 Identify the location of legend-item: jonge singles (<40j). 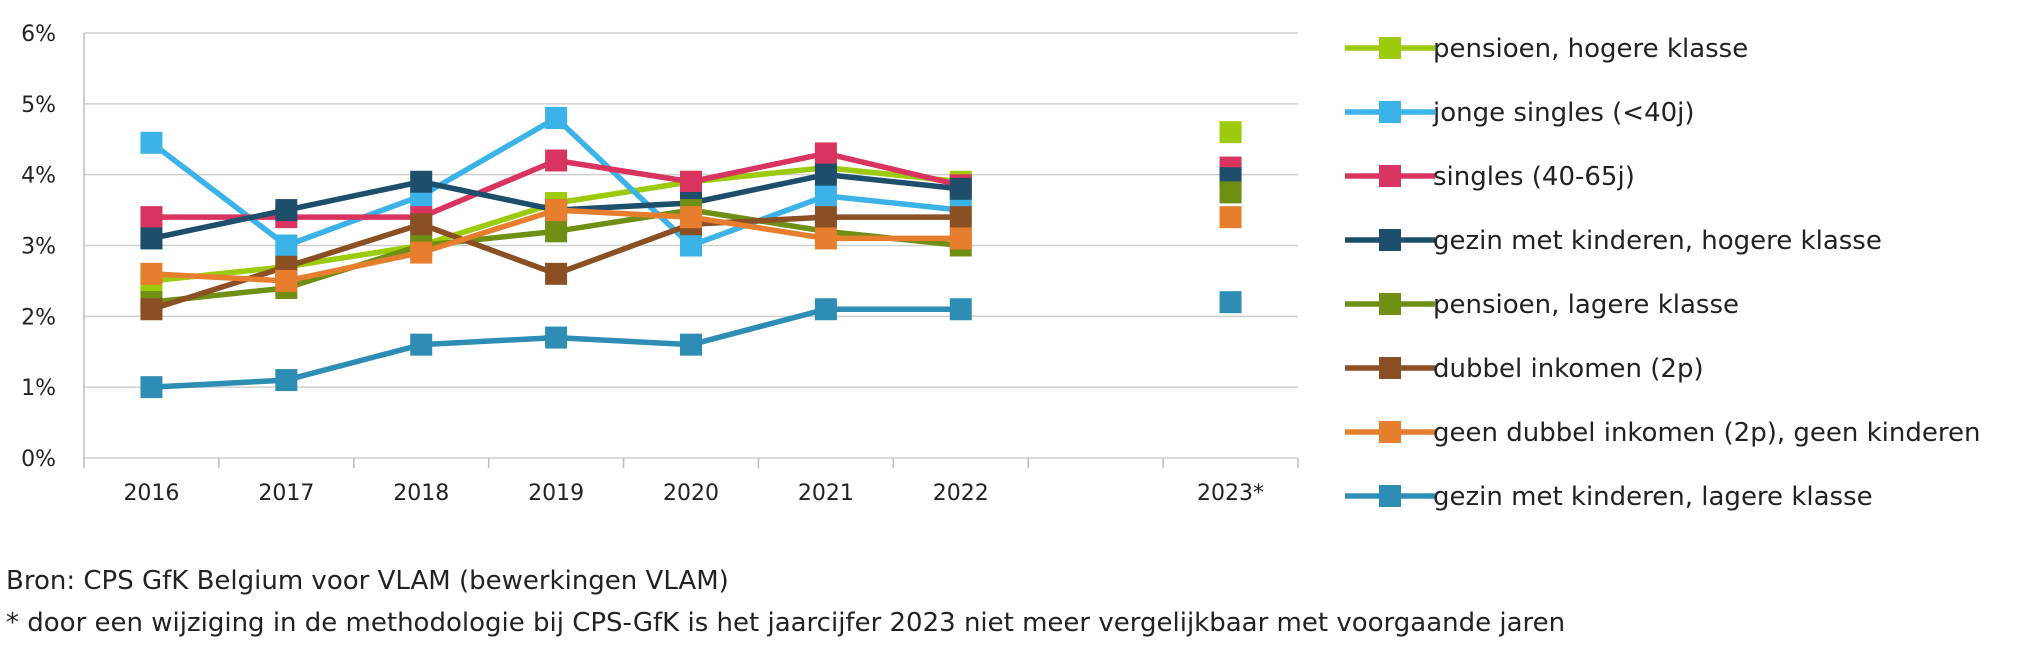
(1520, 113).